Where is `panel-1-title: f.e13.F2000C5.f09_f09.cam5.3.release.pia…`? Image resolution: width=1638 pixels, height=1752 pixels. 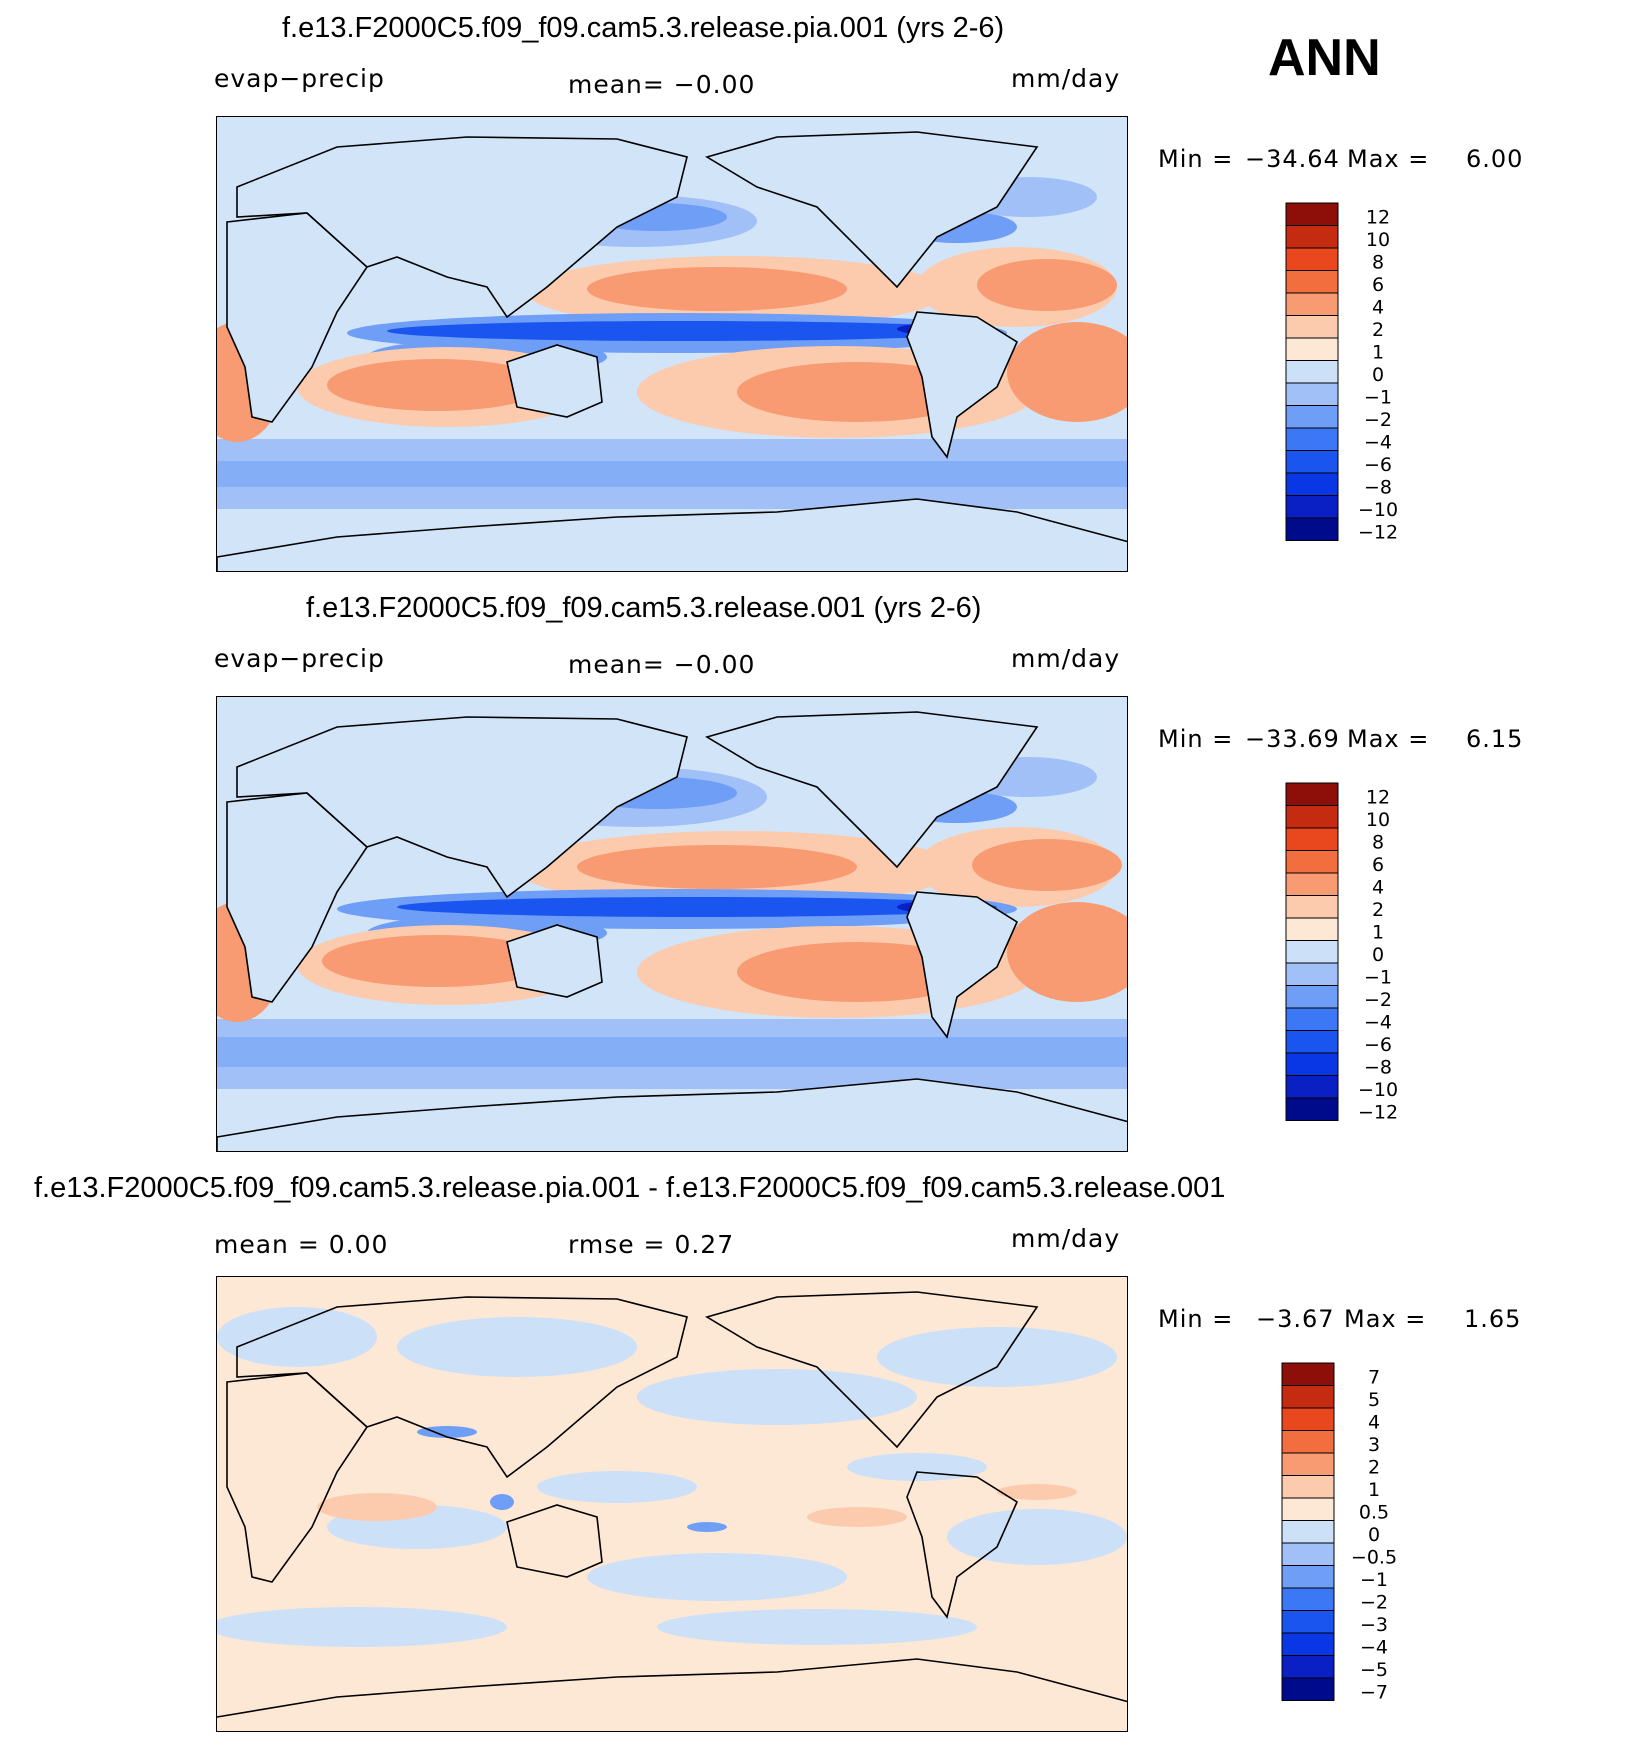 panel-1-title: f.e13.F2000C5.f09_f09.cam5.3.release.pia… is located at coordinates (643, 28).